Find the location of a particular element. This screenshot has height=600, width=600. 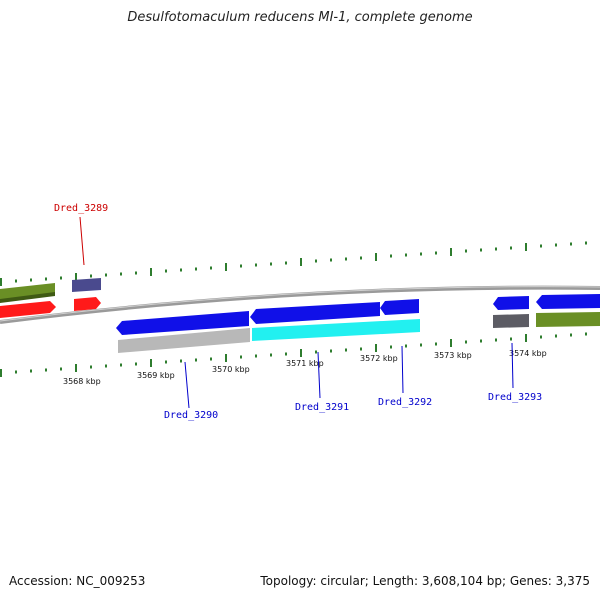

tick-label-3571: 3571 kbp is located at coordinates (305, 363).